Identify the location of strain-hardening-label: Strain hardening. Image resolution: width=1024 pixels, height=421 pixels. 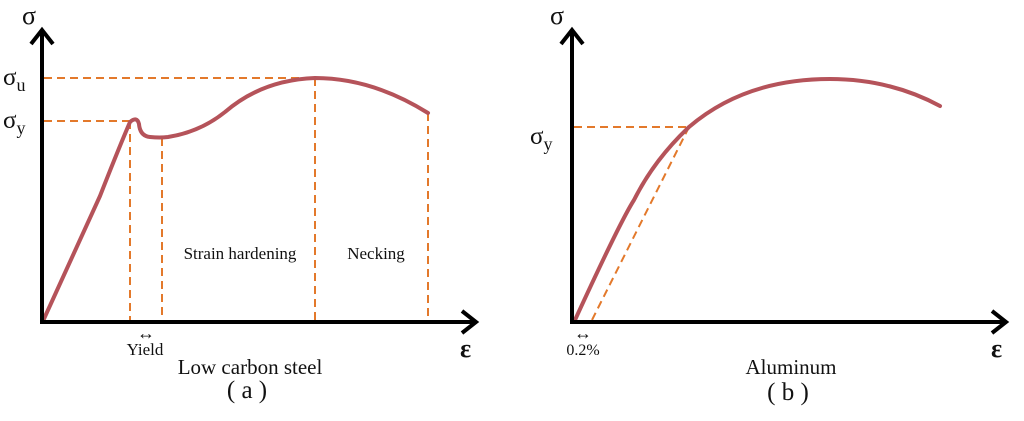
(240, 253).